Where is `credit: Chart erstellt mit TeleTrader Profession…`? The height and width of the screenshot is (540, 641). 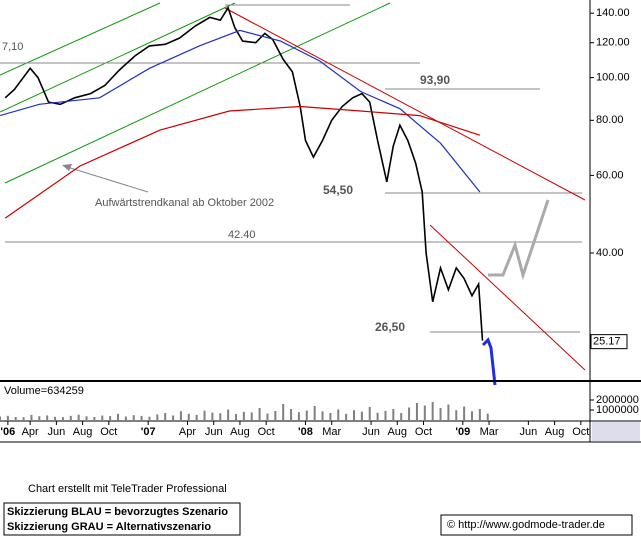 credit: Chart erstellt mit TeleTrader Profession… is located at coordinates (127, 489).